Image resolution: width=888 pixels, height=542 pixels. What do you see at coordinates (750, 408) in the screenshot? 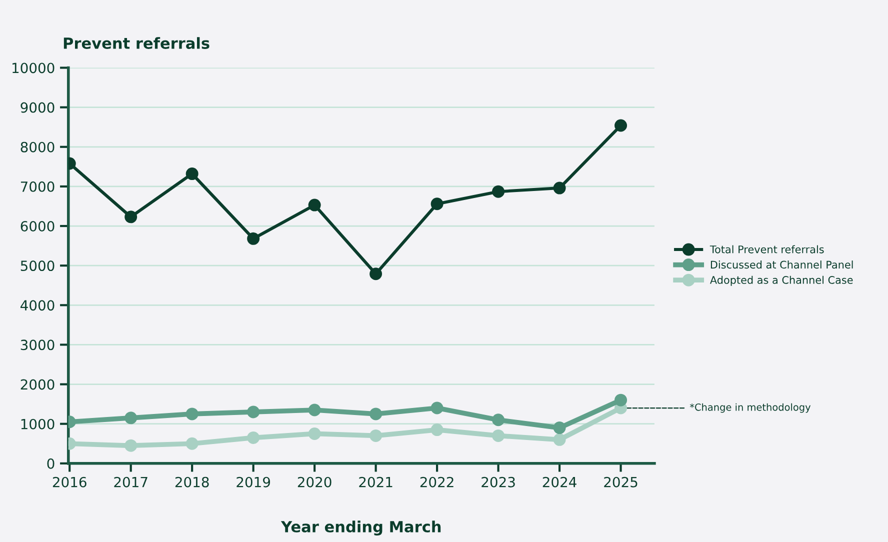
I see `annotation: *Change in methodology` at bounding box center [750, 408].